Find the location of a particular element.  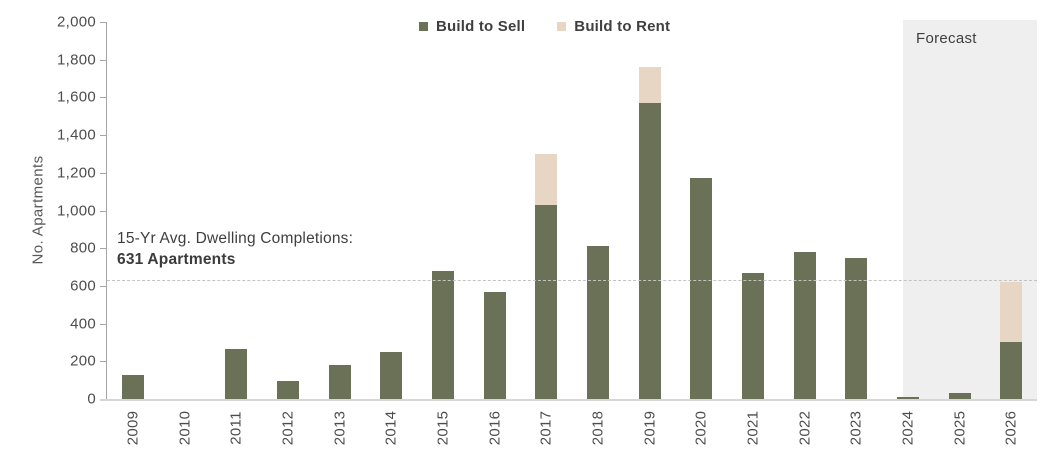

y-tick-label: 800 is located at coordinates (83, 248).